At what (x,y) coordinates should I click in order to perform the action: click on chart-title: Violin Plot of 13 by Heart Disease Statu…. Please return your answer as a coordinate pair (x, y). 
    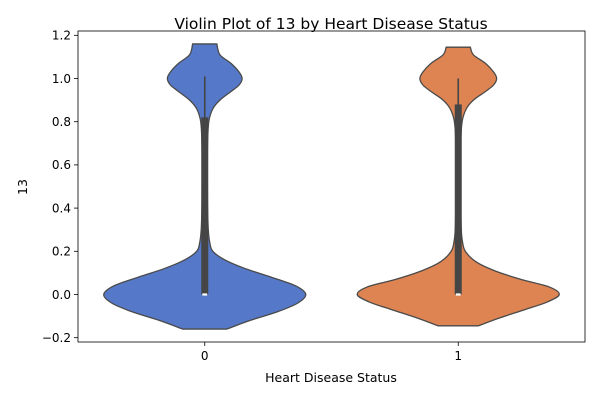
    Looking at the image, I should click on (330, 24).